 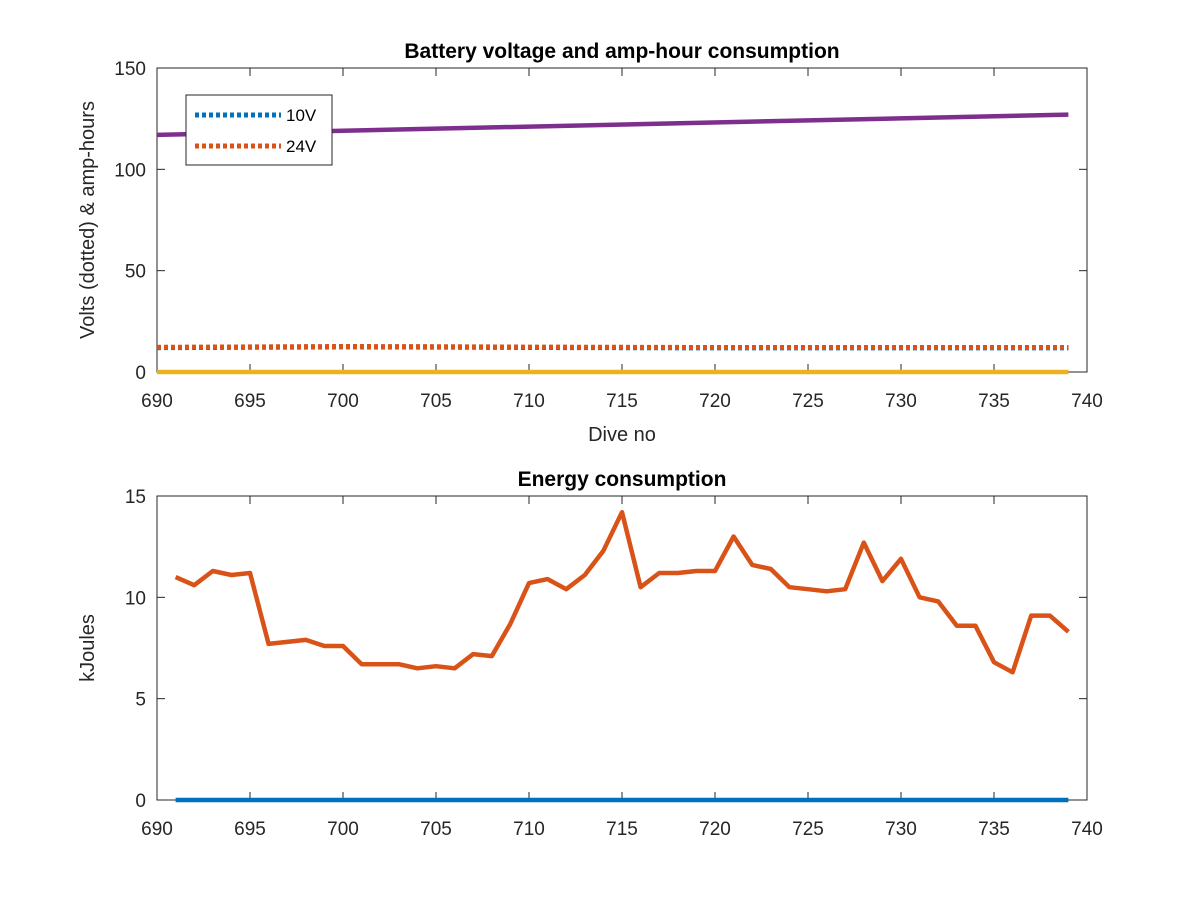 I want to click on legend-box, so click(x=259, y=130).